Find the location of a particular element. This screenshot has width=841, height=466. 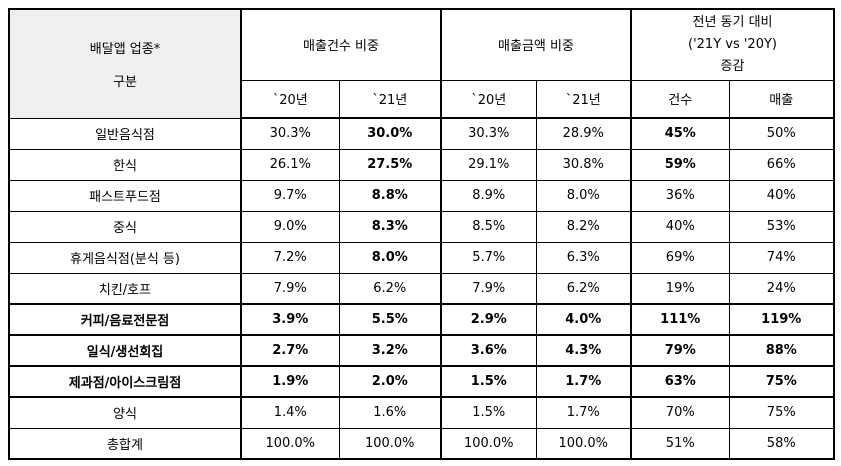

cell-count-y21: 8.8% is located at coordinates (390, 195).